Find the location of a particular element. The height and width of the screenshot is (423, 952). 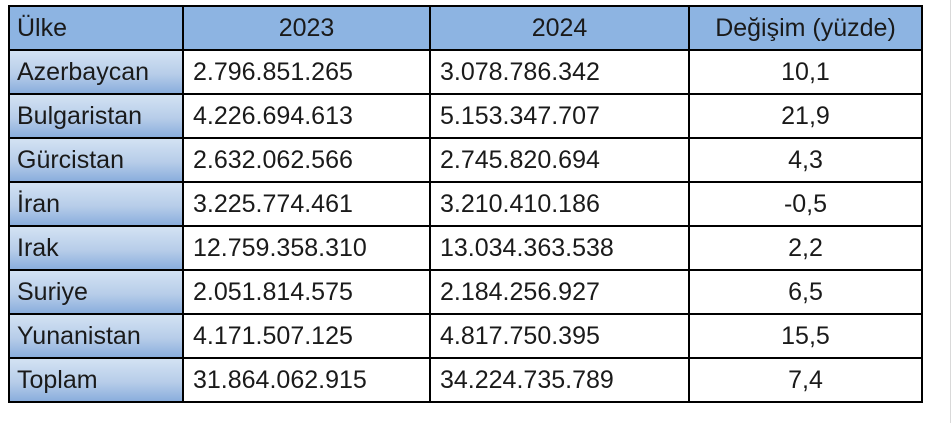

value-2023-cell: 2.051.814.575 is located at coordinates (306, 292).